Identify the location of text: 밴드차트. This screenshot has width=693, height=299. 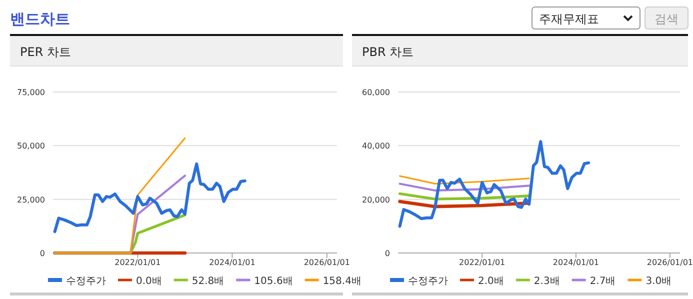
(40, 19).